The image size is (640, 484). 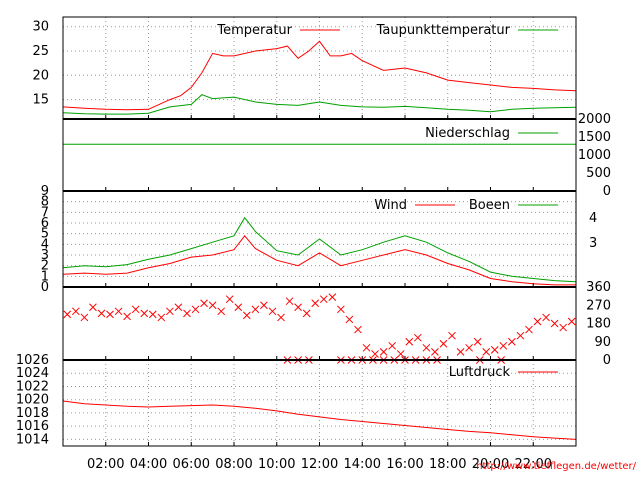 What do you see at coordinates (602, 342) in the screenshot?
I see `dir-y-tick-label: 90` at bounding box center [602, 342].